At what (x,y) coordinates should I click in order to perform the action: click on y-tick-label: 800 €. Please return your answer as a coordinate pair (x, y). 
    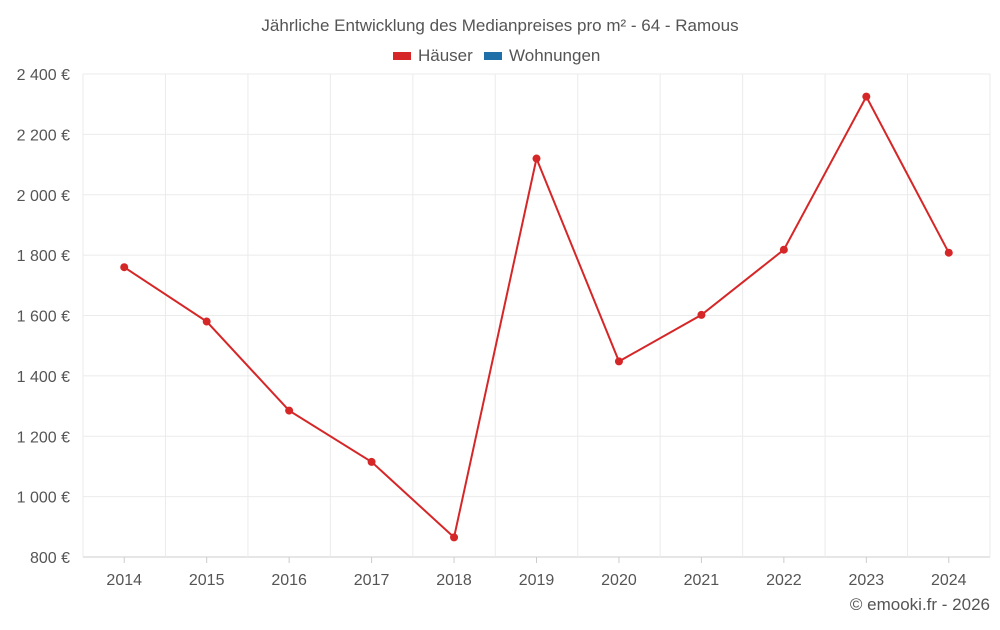
    Looking at the image, I should click on (50, 558).